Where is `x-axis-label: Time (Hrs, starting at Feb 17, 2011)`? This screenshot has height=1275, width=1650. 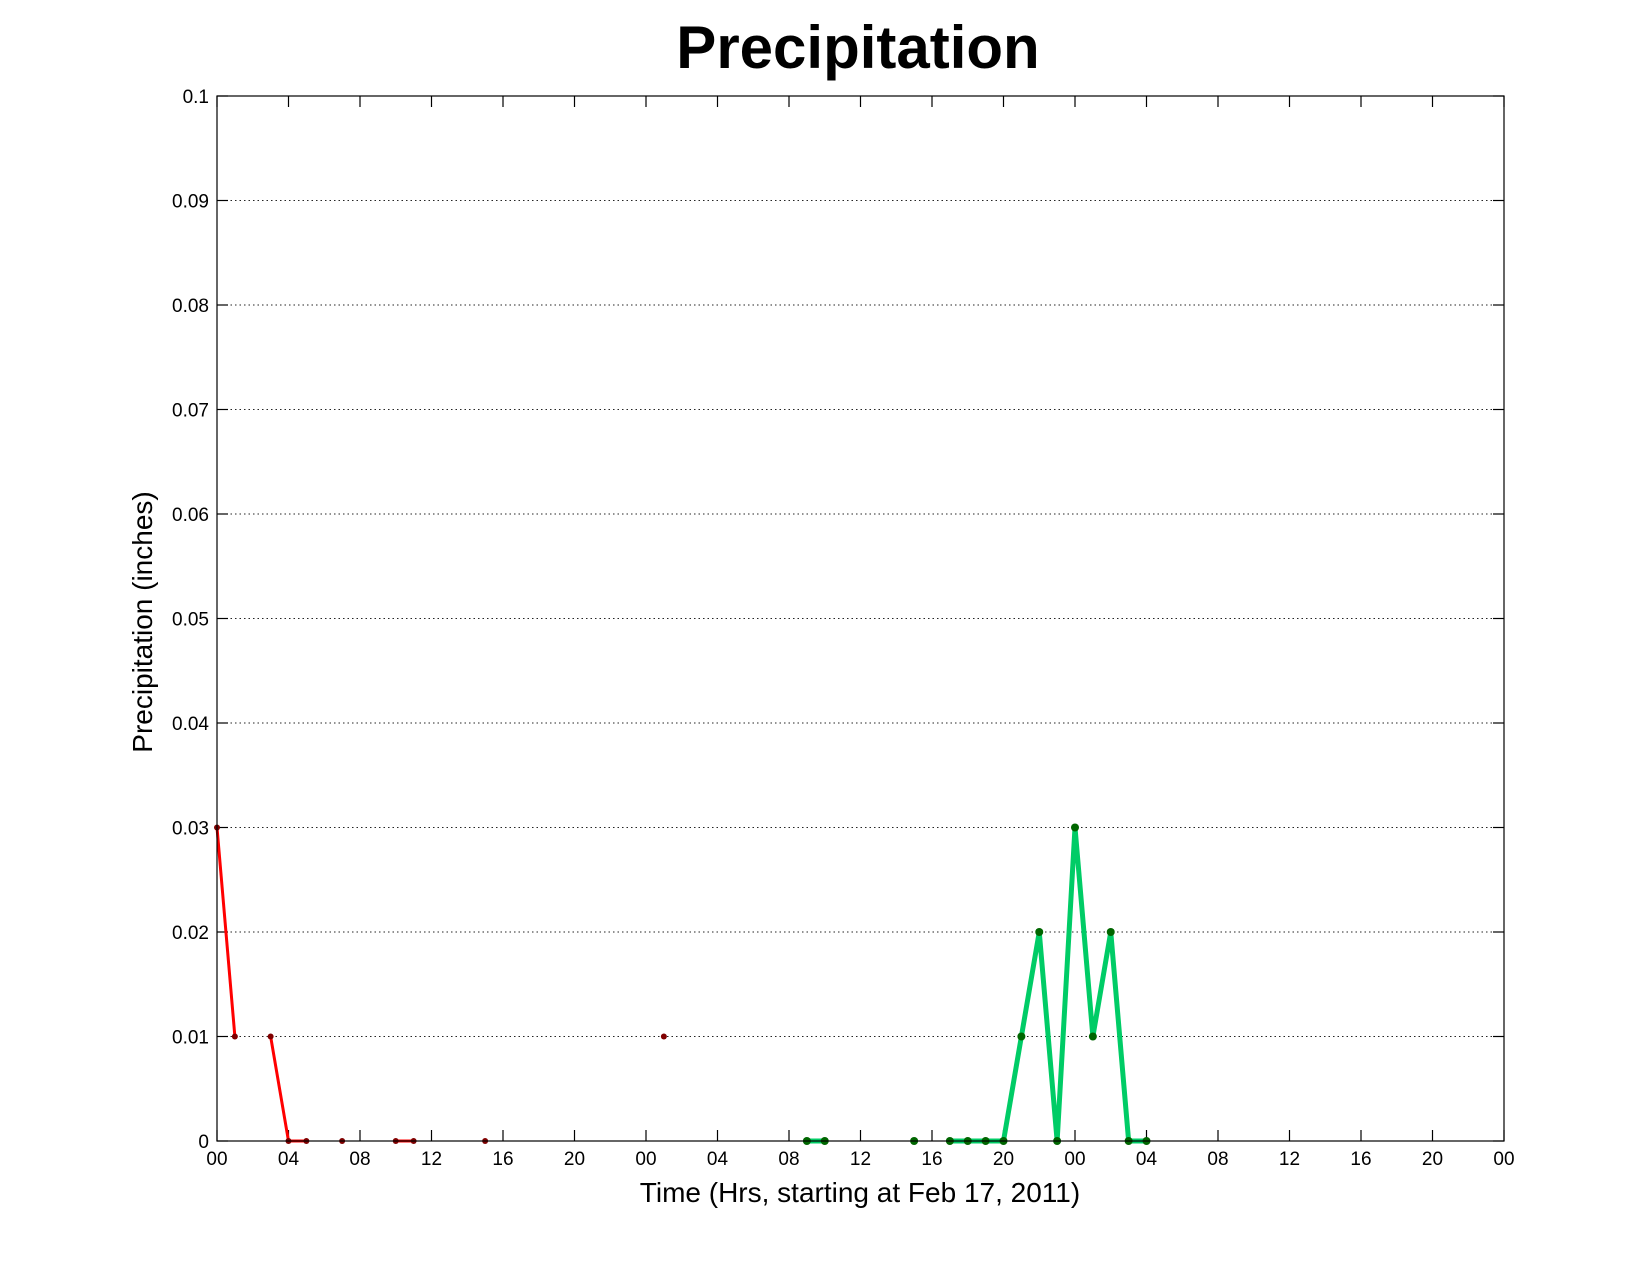 x-axis-label: Time (Hrs, starting at Feb 17, 2011) is located at coordinates (860, 1192).